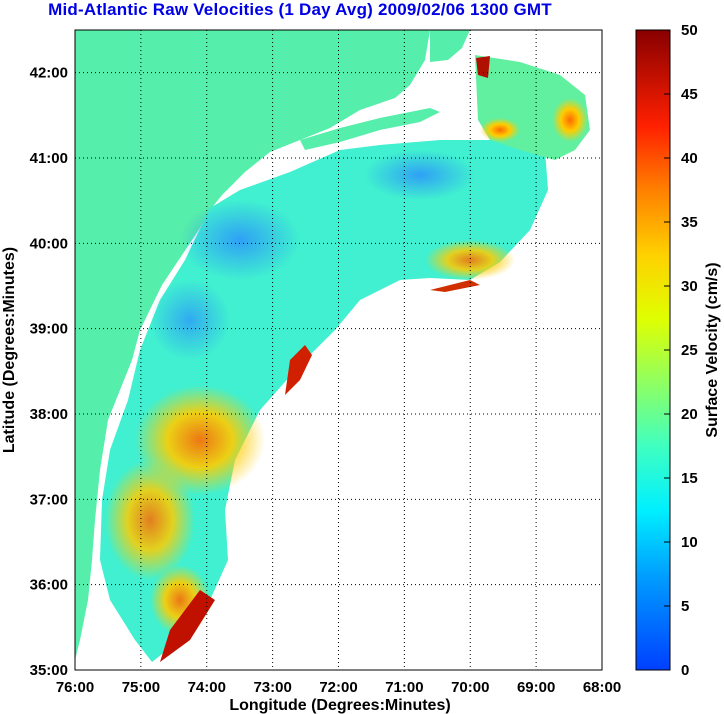  What do you see at coordinates (689, 30) in the screenshot?
I see `colorbar-tick-label: 50` at bounding box center [689, 30].